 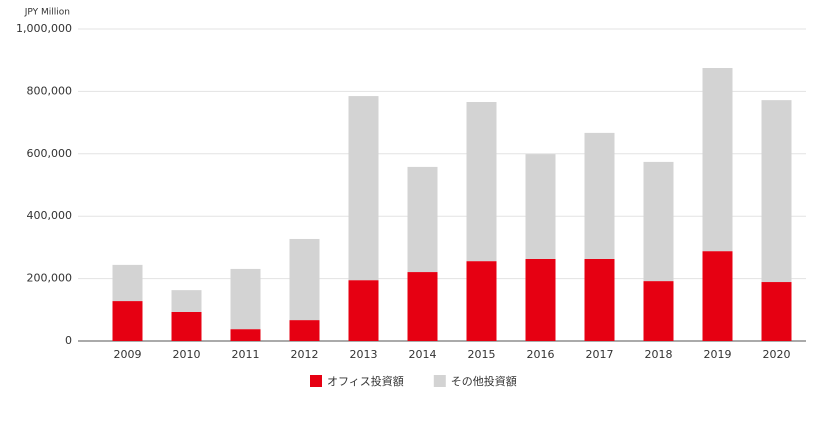 What do you see at coordinates (365, 381) in the screenshot?
I see `legend-label: オフィス投資額` at bounding box center [365, 381].